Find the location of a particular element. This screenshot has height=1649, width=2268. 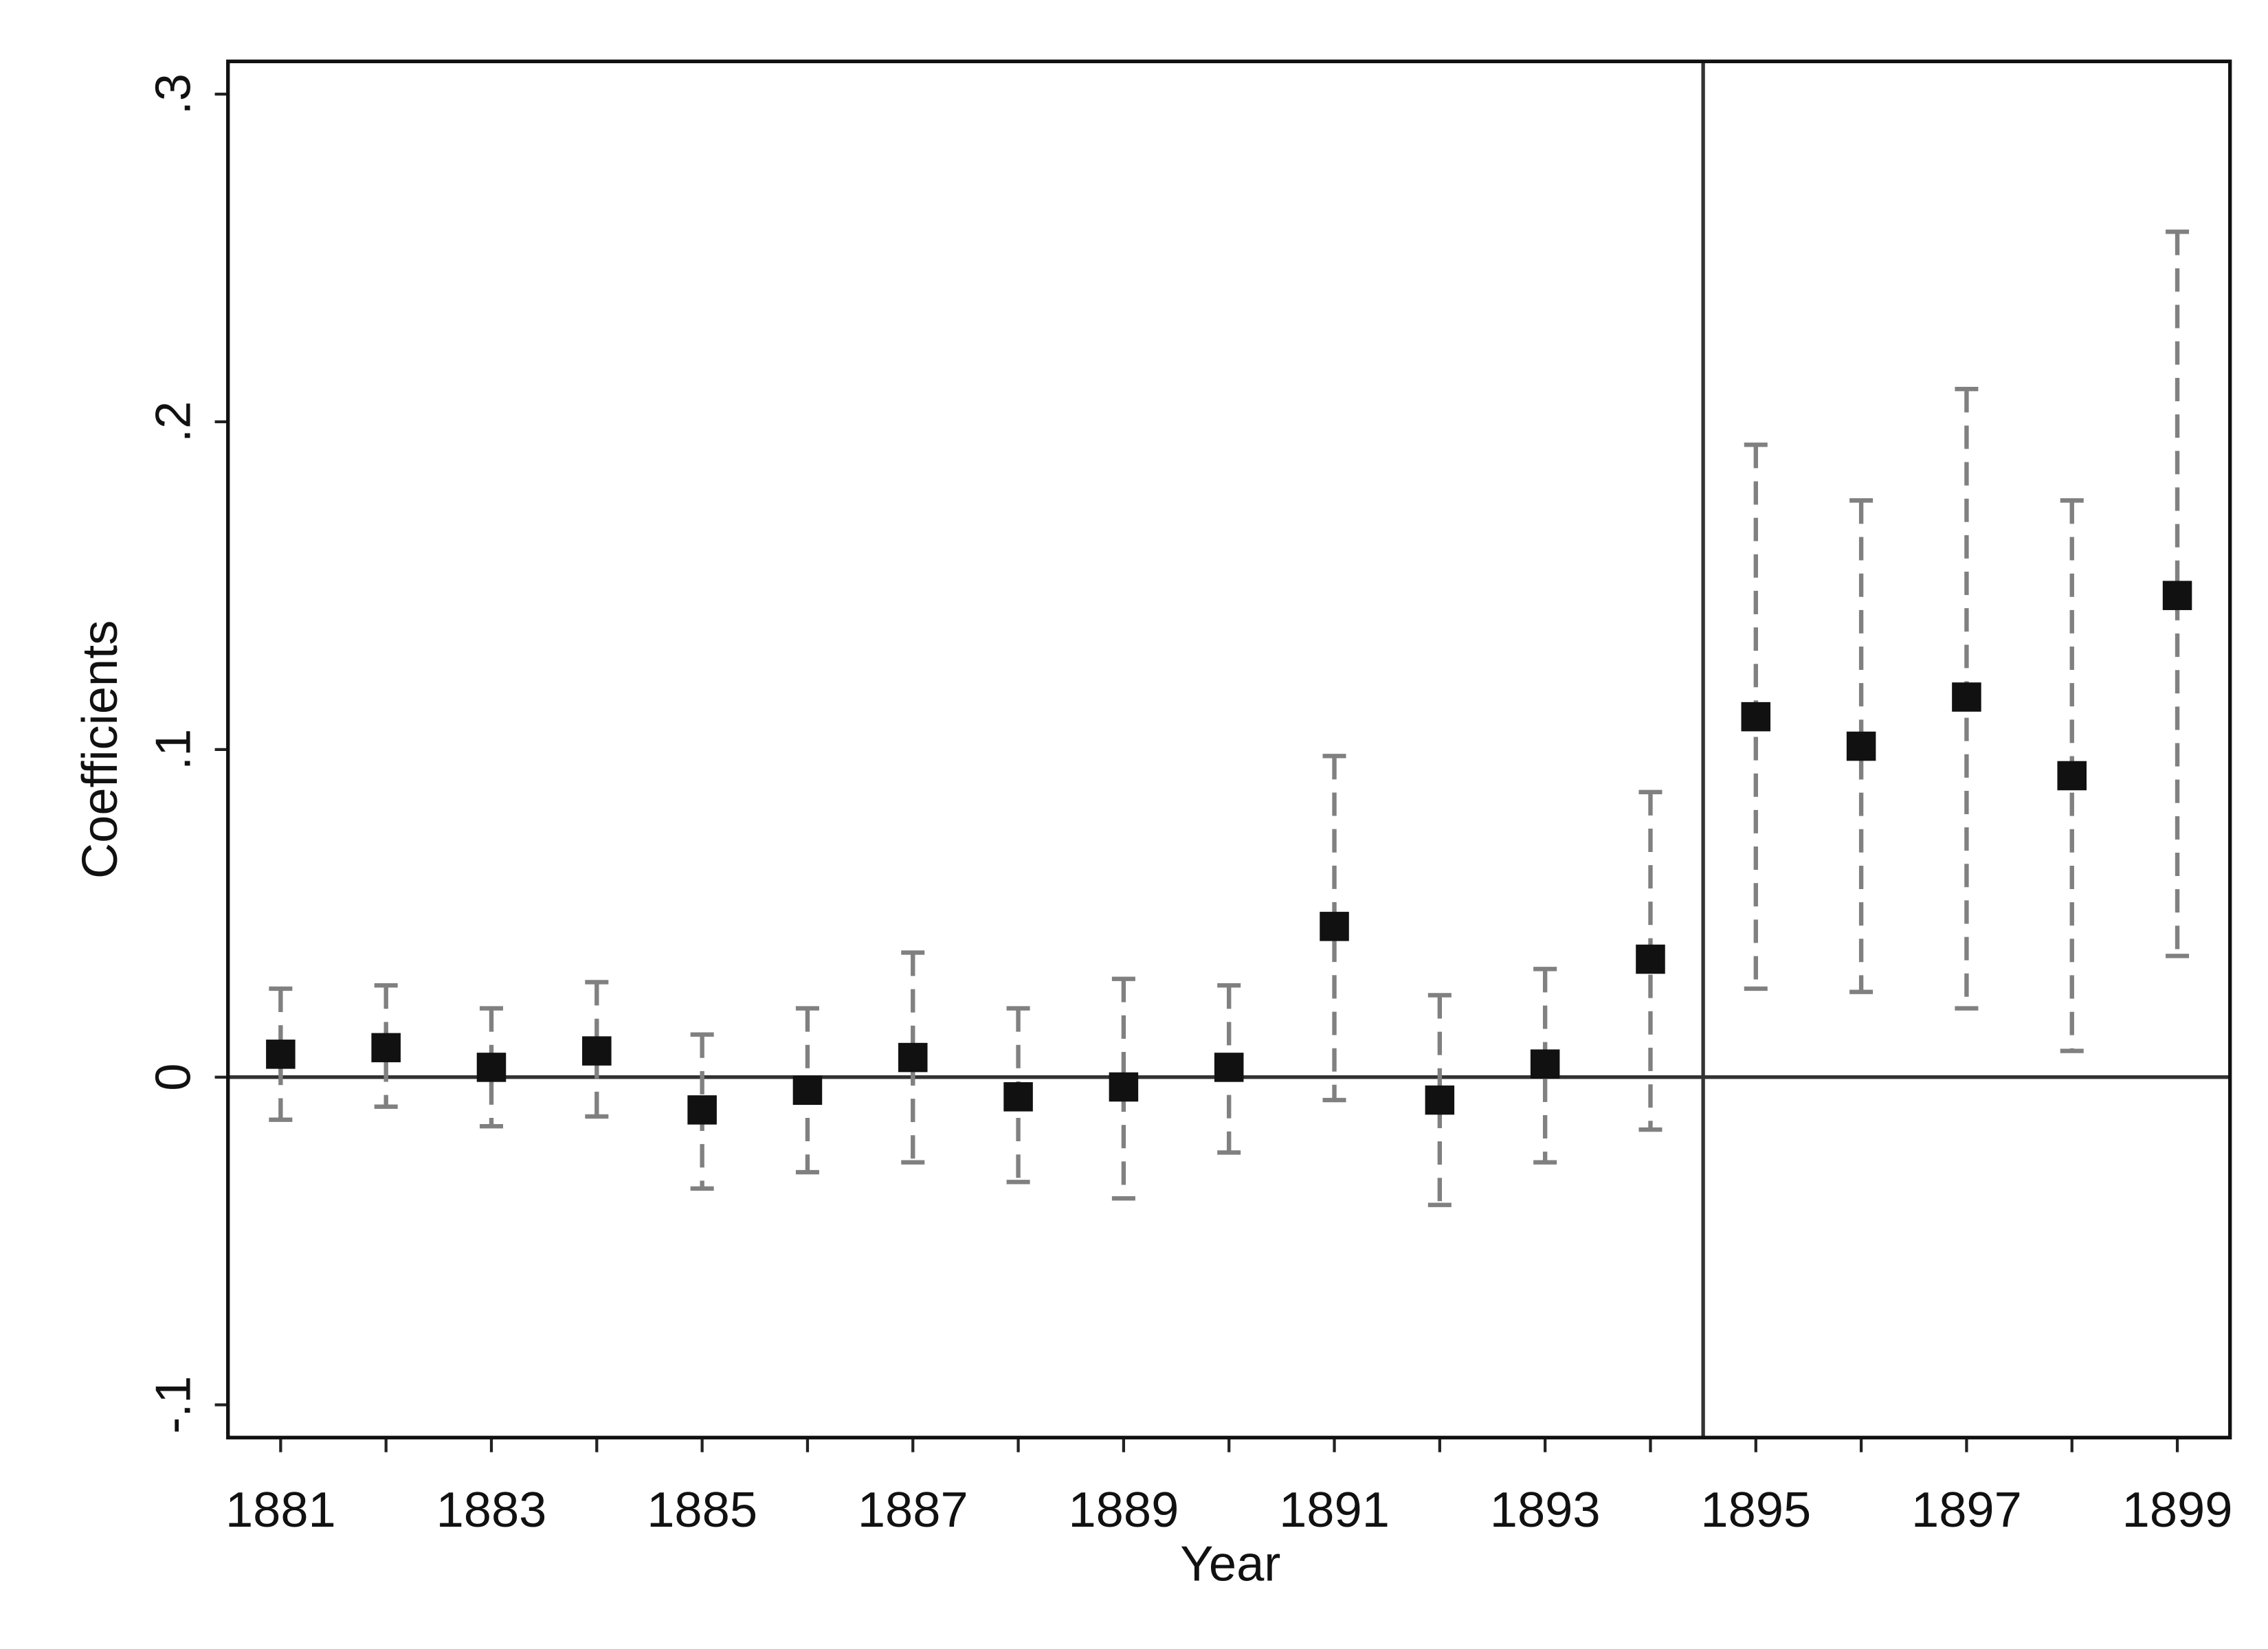

x-tick-label: 1891 is located at coordinates (1334, 1510).